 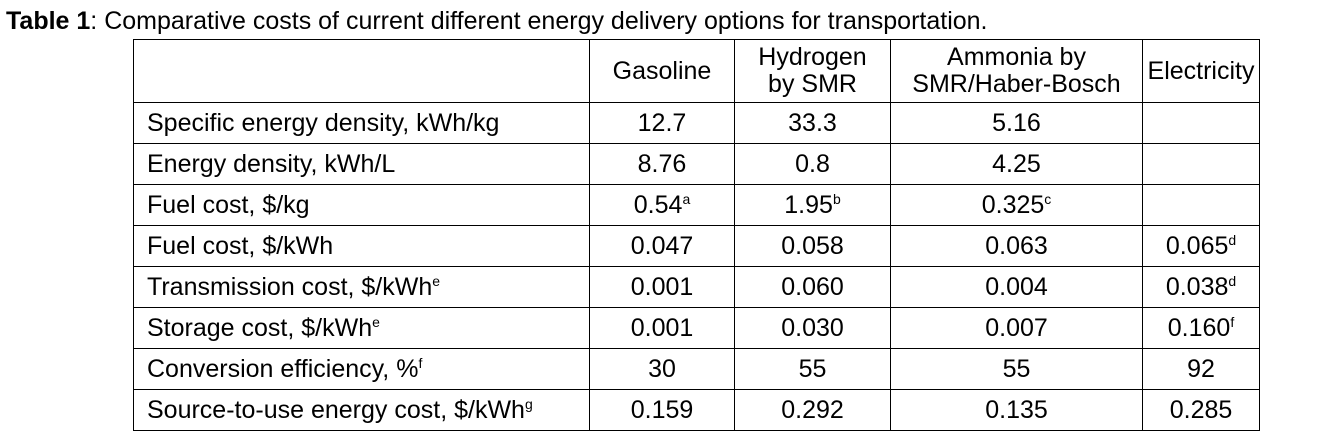 I want to click on column-header: Electricity, so click(x=1201, y=71).